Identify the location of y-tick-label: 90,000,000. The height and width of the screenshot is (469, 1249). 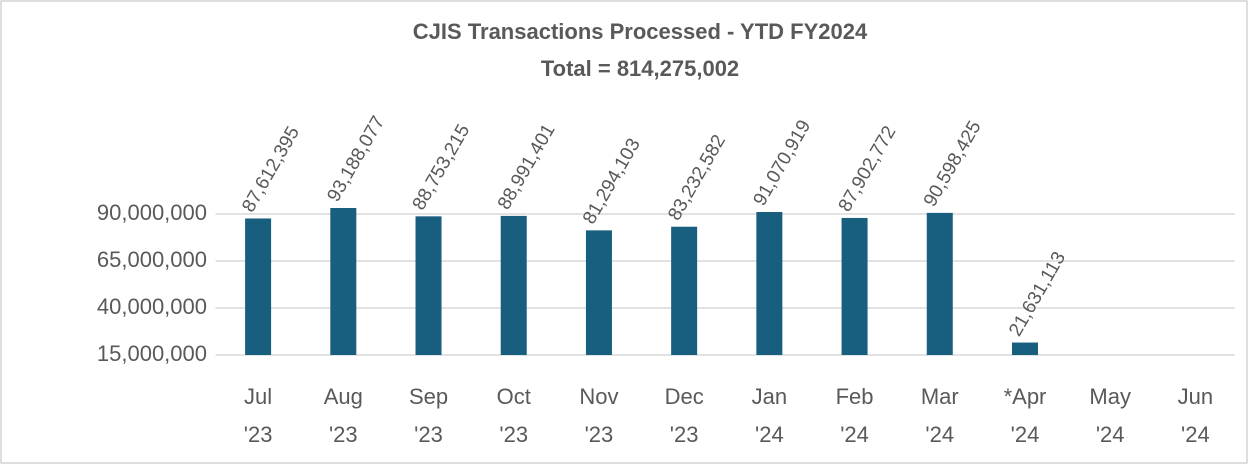
(152, 212).